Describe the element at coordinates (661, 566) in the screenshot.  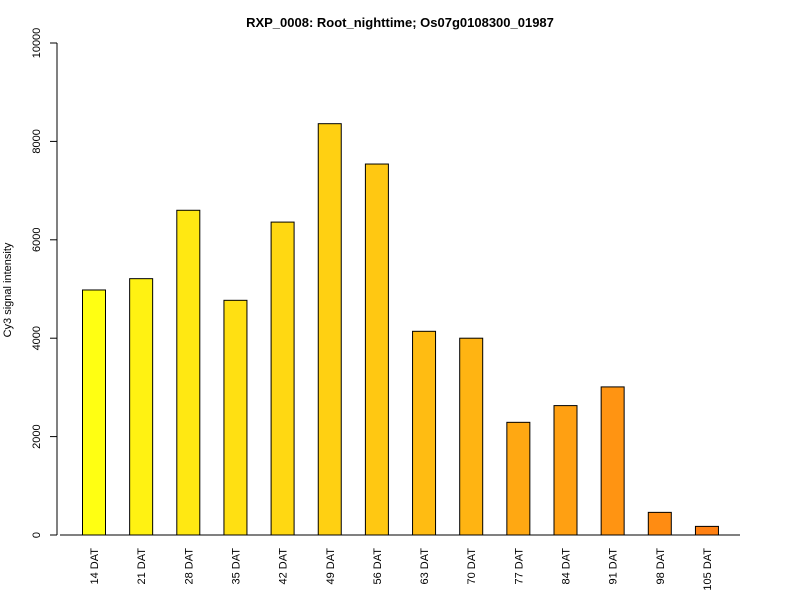
I see `x-tick-label: 98 DAT` at that location.